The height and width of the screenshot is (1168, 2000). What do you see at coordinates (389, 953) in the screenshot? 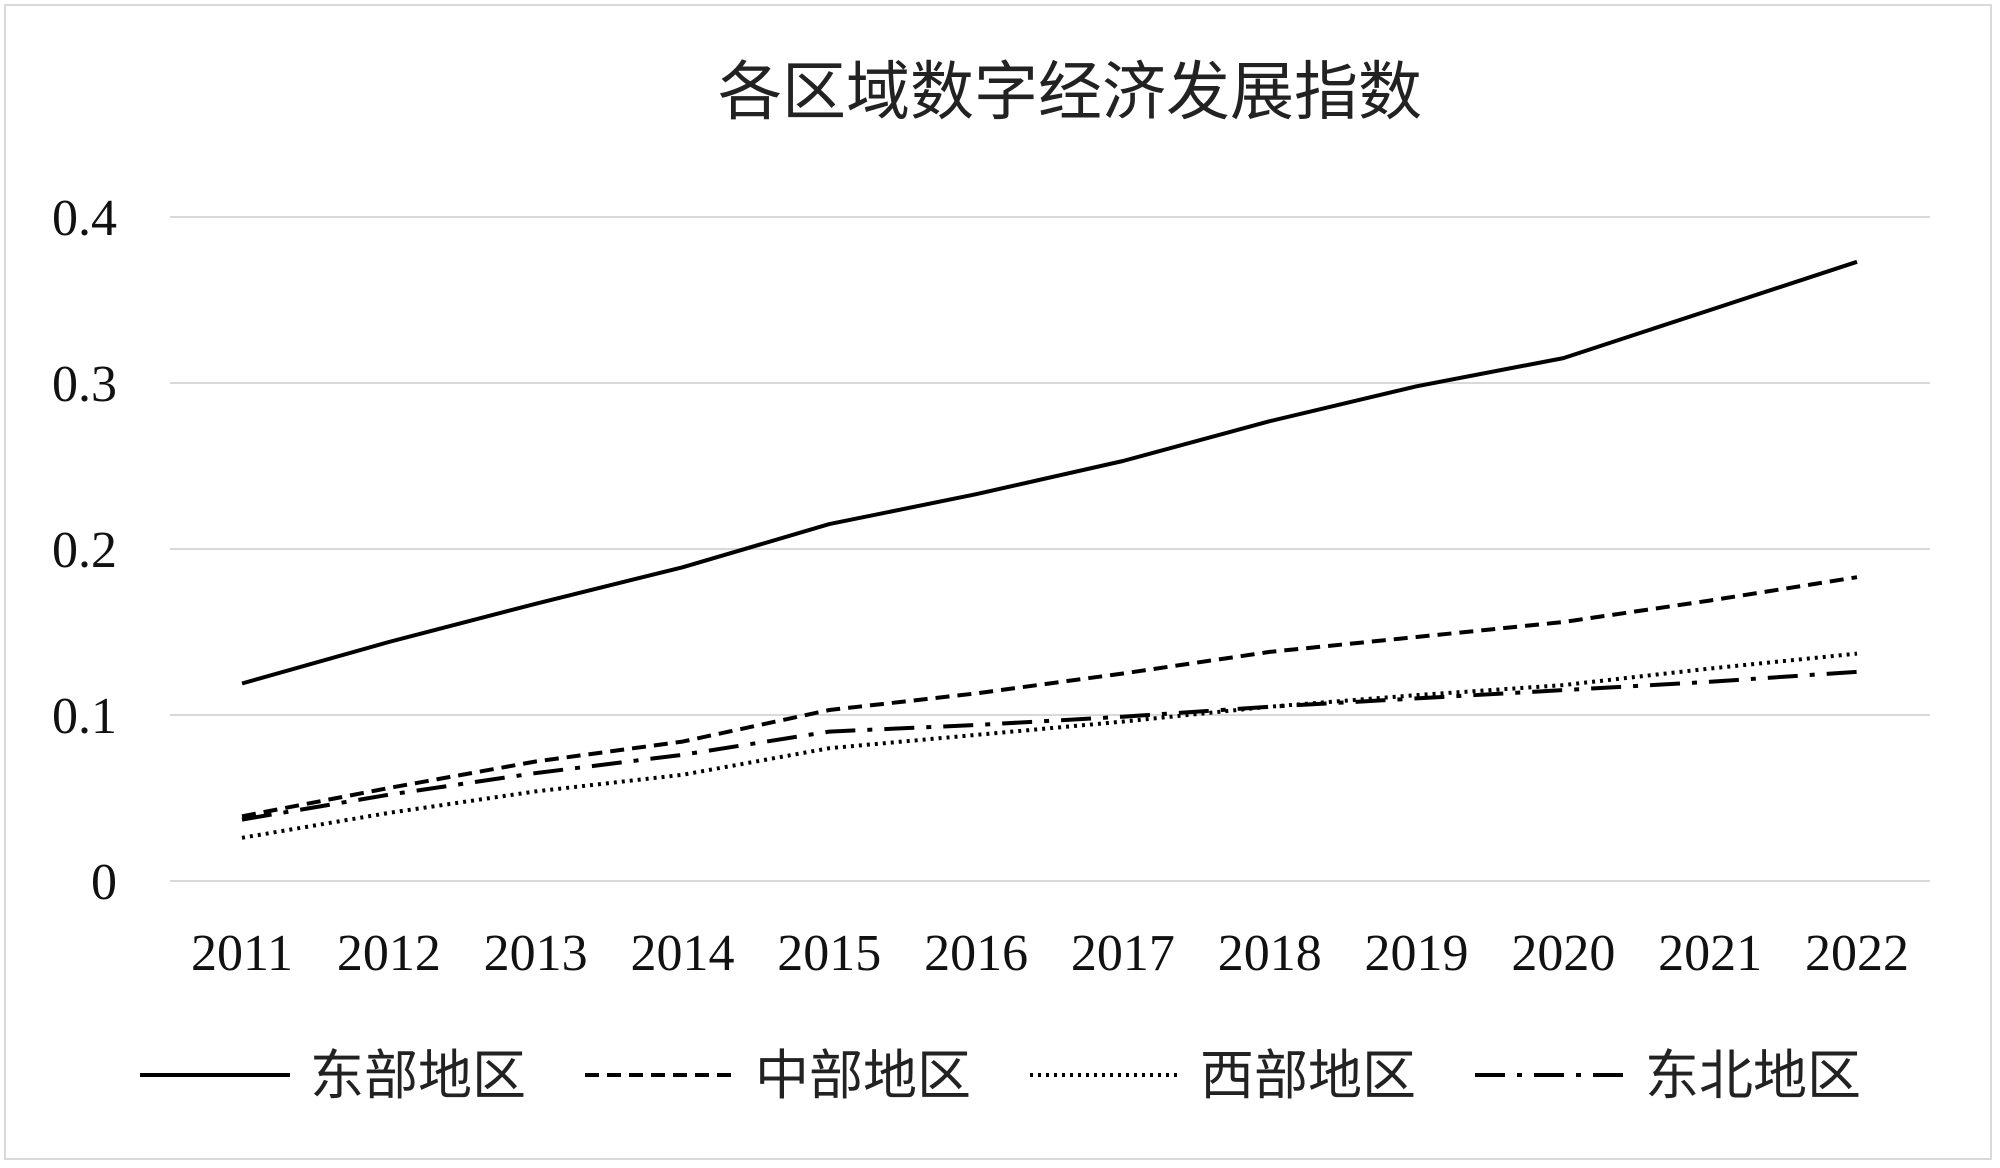
I see `x-tick-label: 2012` at bounding box center [389, 953].